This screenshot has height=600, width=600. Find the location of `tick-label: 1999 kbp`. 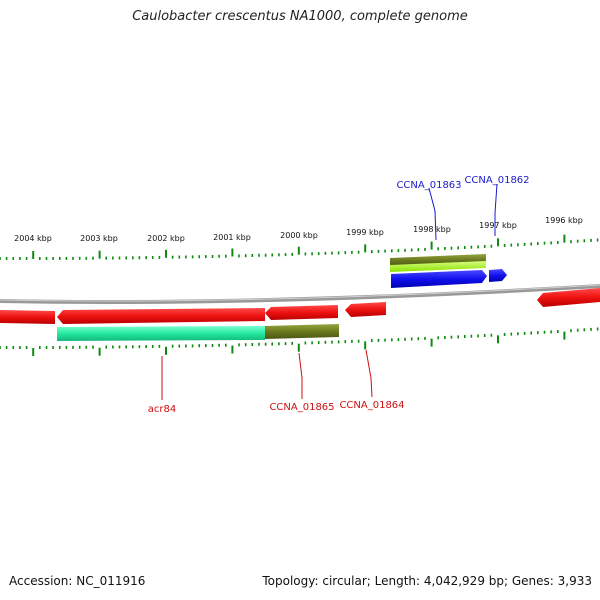

tick-label: 1999 kbp is located at coordinates (365, 232).